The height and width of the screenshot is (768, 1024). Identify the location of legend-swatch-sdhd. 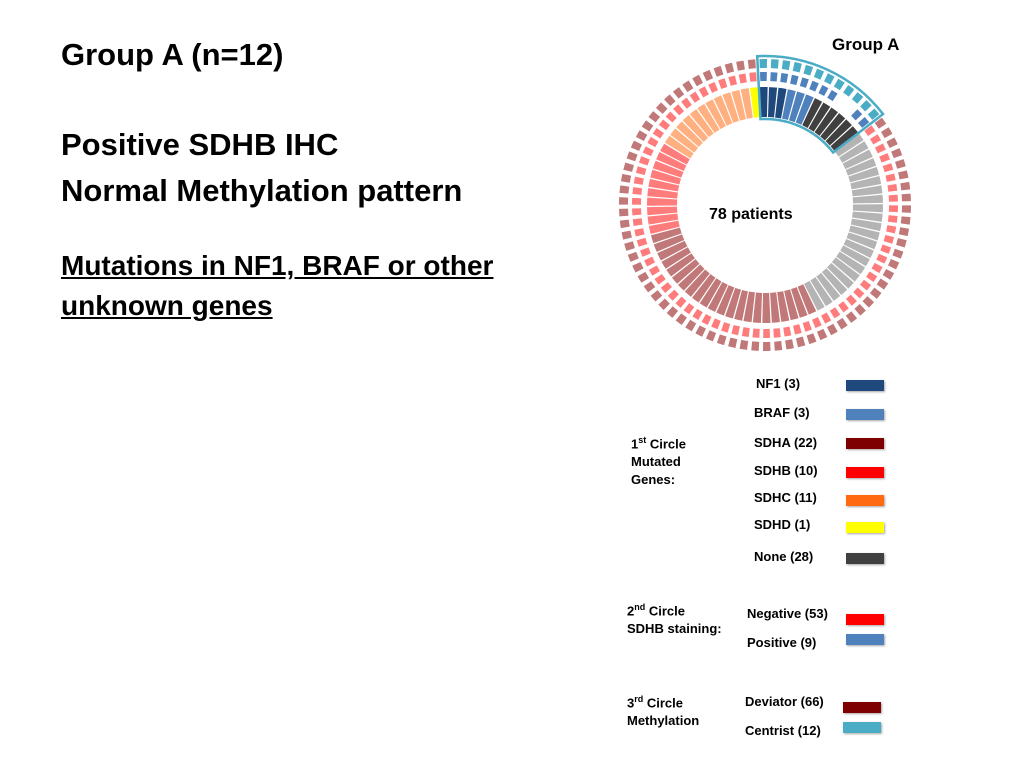
(865, 527).